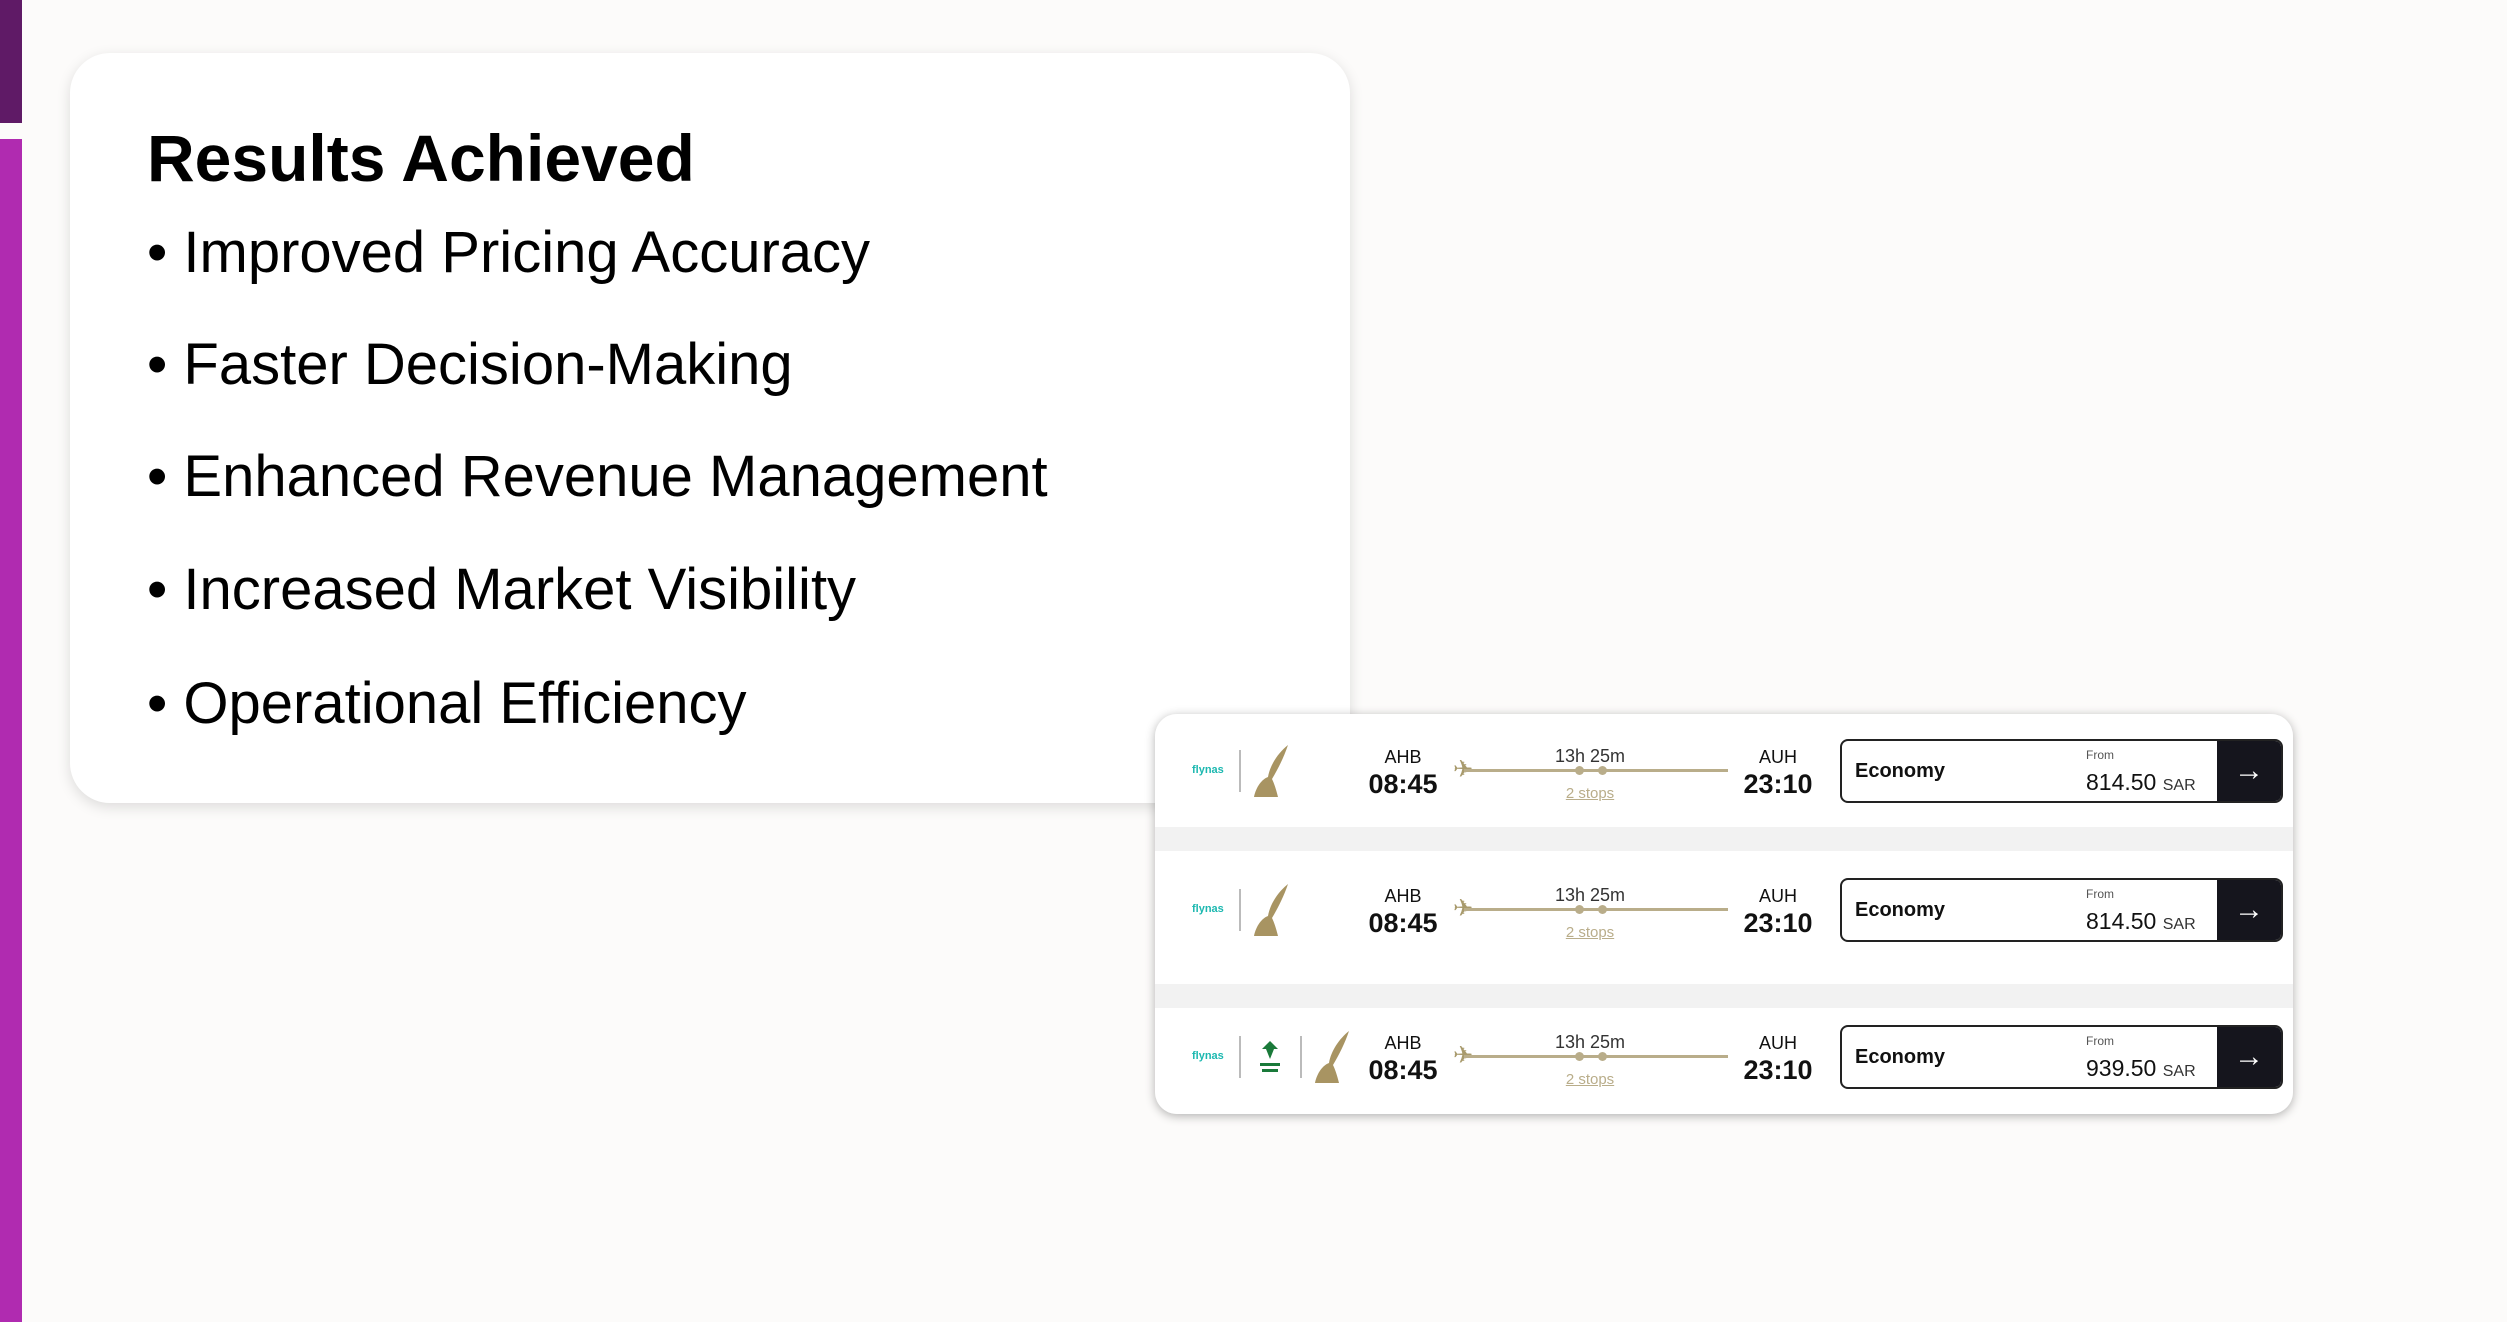  Describe the element at coordinates (2141, 1068) in the screenshot. I see `price: 939.50 SAR` at that location.